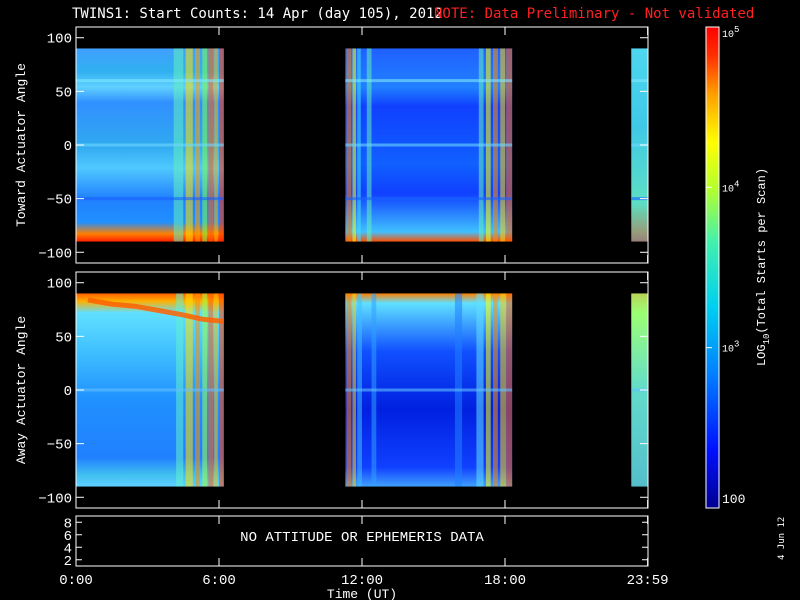  Describe the element at coordinates (68, 537) in the screenshot. I see `y-tick-label: 6` at that location.